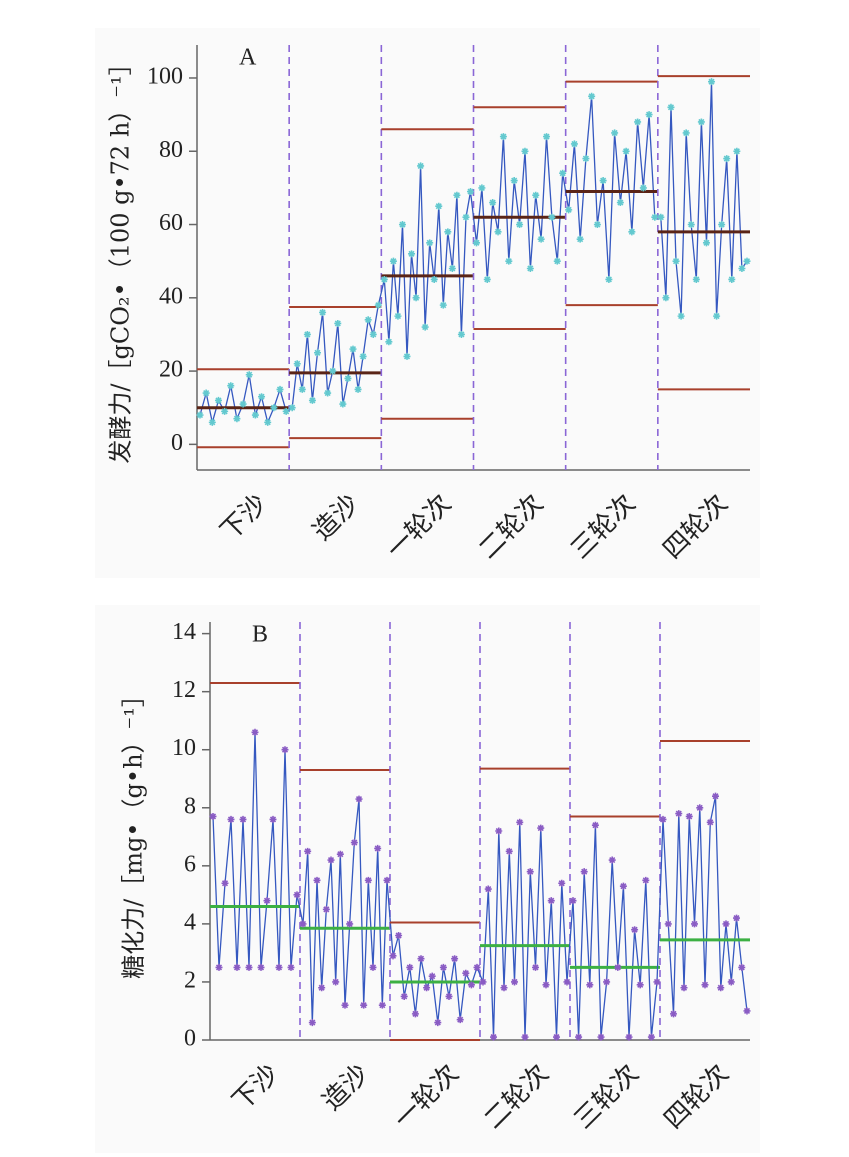 The height and width of the screenshot is (1157, 849). I want to click on panel-label: A, so click(248, 58).